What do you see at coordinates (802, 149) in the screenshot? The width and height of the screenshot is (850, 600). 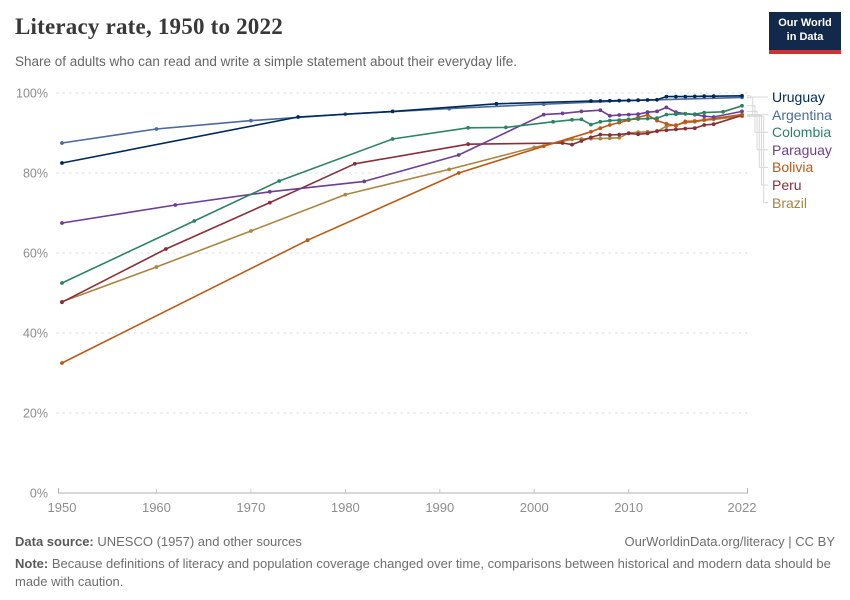 I see `legend-item-paraguay: Paraguay` at bounding box center [802, 149].